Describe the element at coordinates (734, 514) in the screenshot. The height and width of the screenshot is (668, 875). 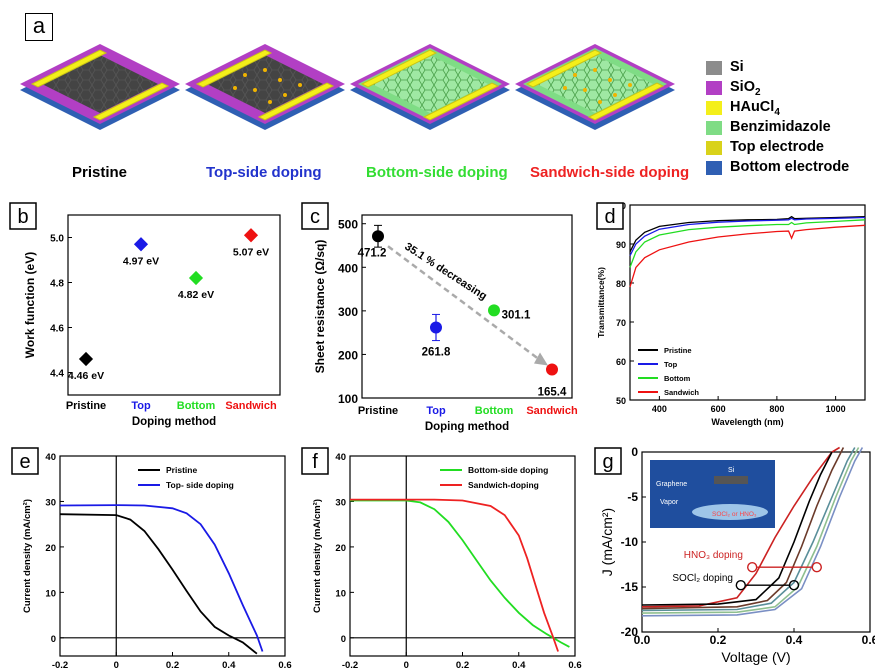
I see `inset-label-reagent: SOCl₂ or HNO₃` at that location.